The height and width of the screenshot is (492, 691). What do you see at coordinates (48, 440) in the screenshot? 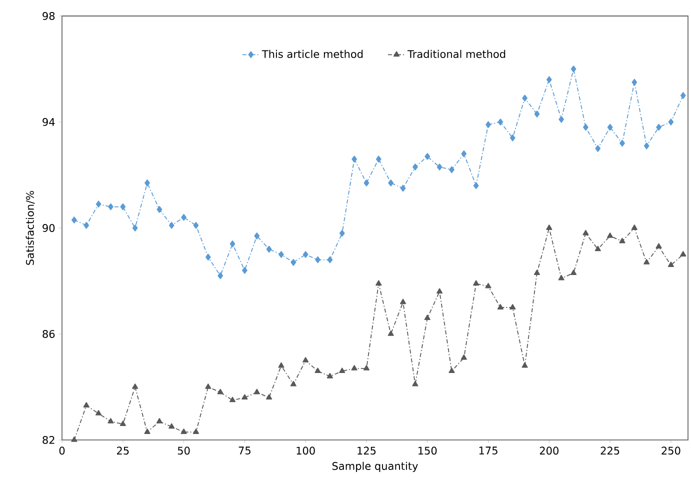
I see `y-tick-label: 82` at bounding box center [48, 440].